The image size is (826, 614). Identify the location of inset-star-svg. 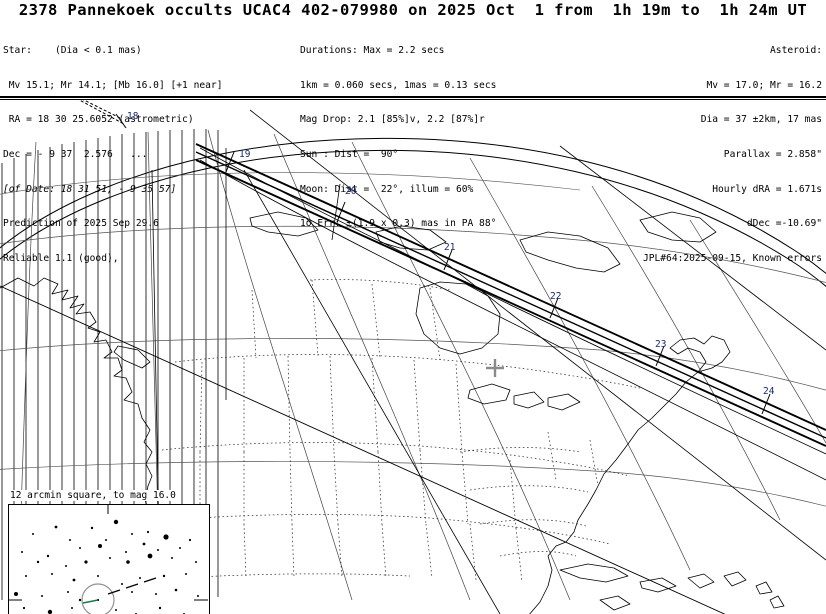
(108, 559).